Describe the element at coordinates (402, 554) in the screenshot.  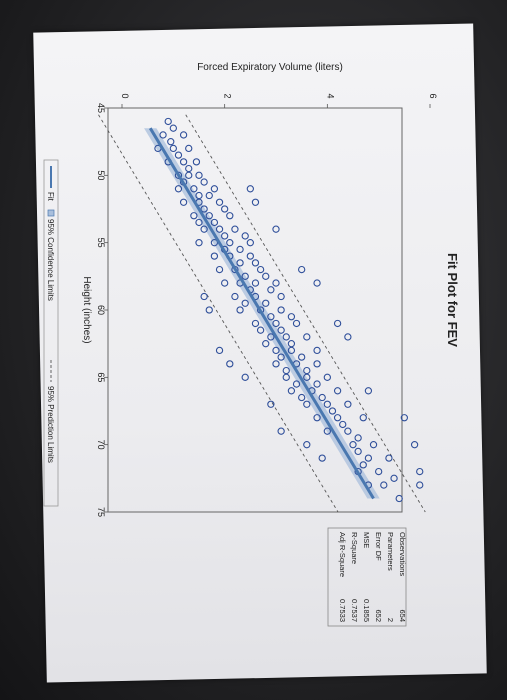
I see `stats-label: Observations` at that location.